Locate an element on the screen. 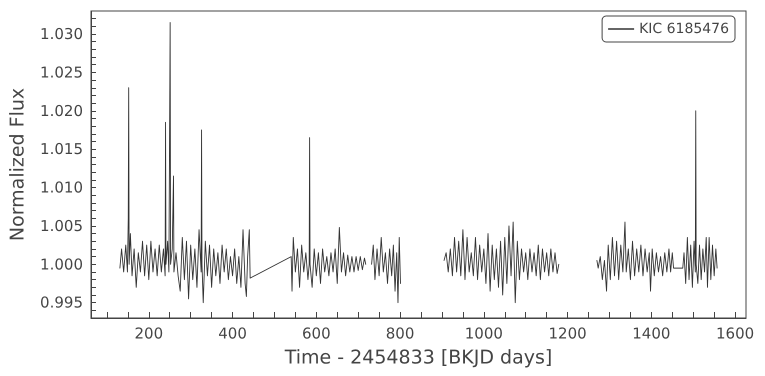 The width and height of the screenshot is (765, 376). y-tick-label: 1.020 is located at coordinates (61, 111).